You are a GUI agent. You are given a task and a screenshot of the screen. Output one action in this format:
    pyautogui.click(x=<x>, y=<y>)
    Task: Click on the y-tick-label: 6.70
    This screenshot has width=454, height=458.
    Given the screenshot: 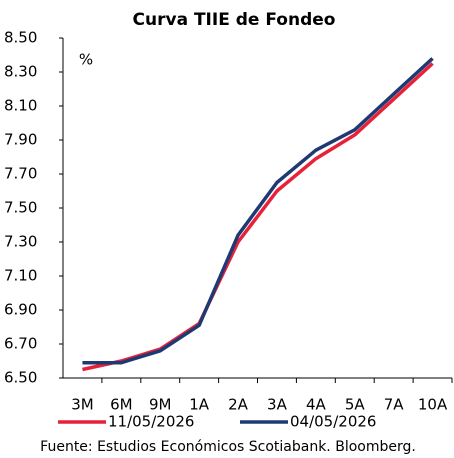 What is the action you would take?
    pyautogui.click(x=20, y=344)
    